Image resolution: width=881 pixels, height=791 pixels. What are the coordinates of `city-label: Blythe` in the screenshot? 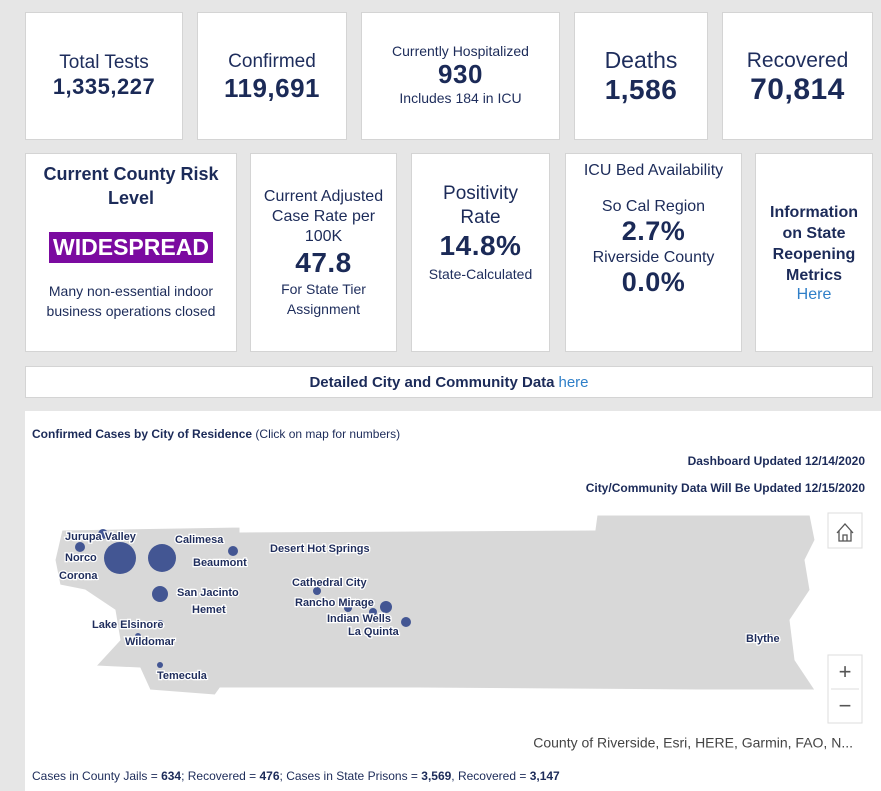 It's located at (763, 639).